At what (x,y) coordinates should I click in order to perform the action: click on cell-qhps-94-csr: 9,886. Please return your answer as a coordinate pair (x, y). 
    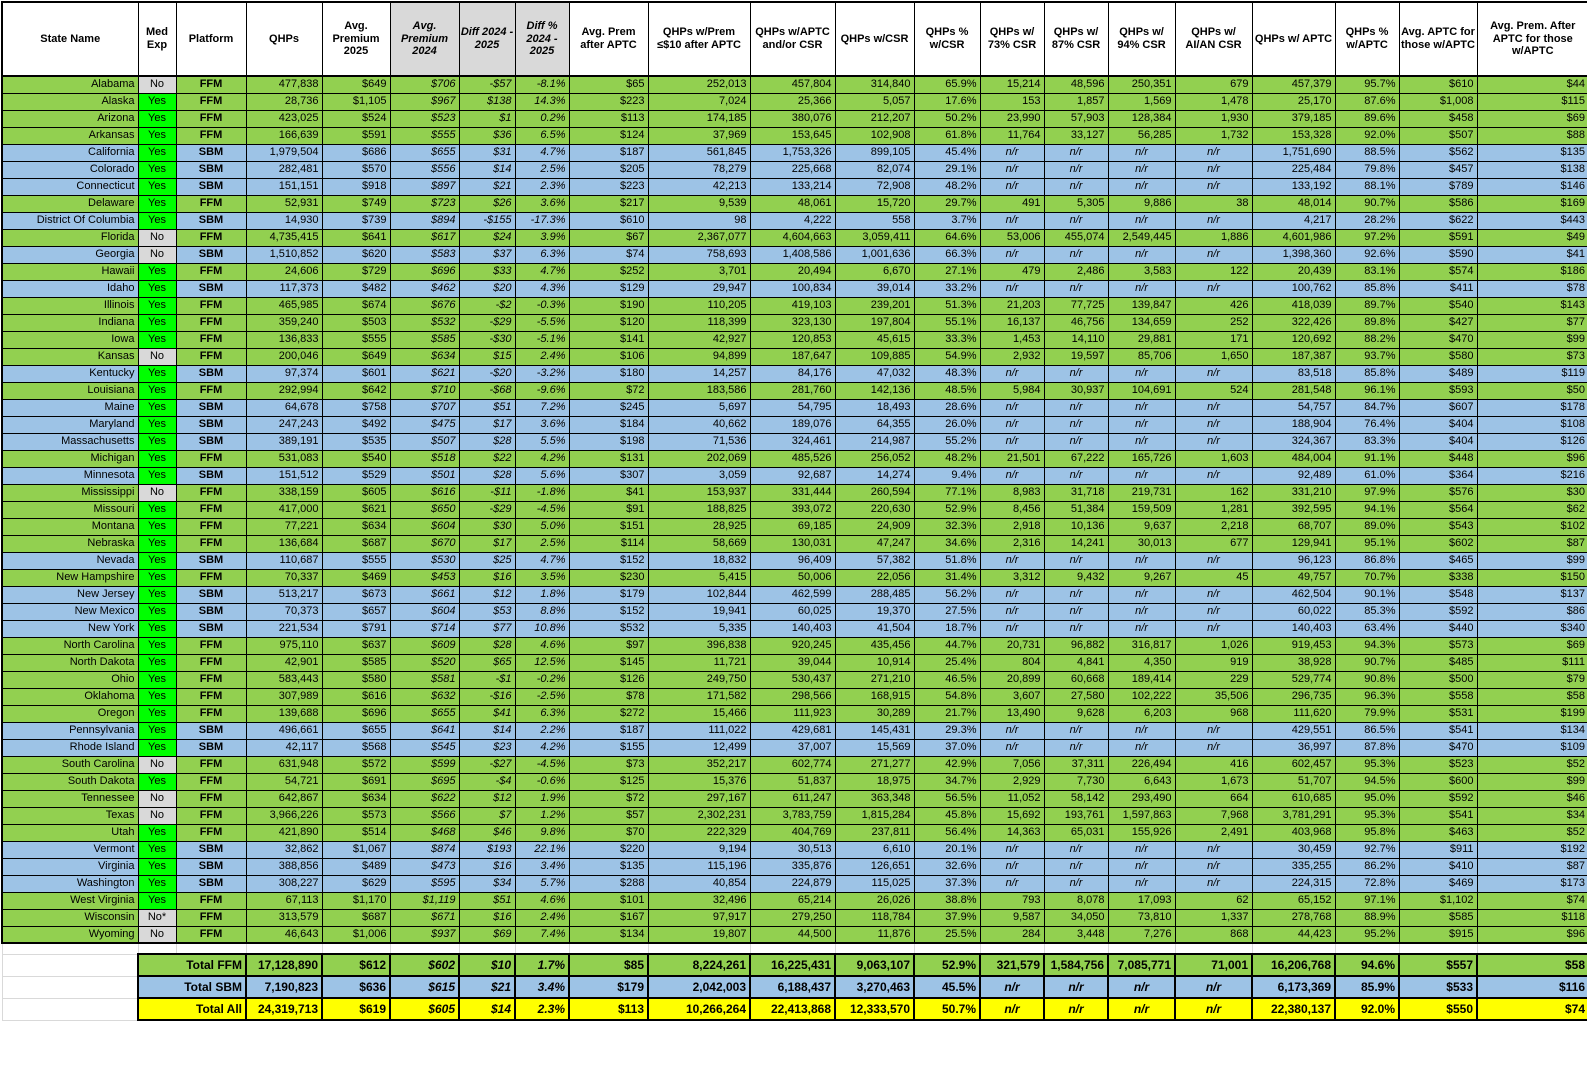
    Looking at the image, I should click on (1141, 203).